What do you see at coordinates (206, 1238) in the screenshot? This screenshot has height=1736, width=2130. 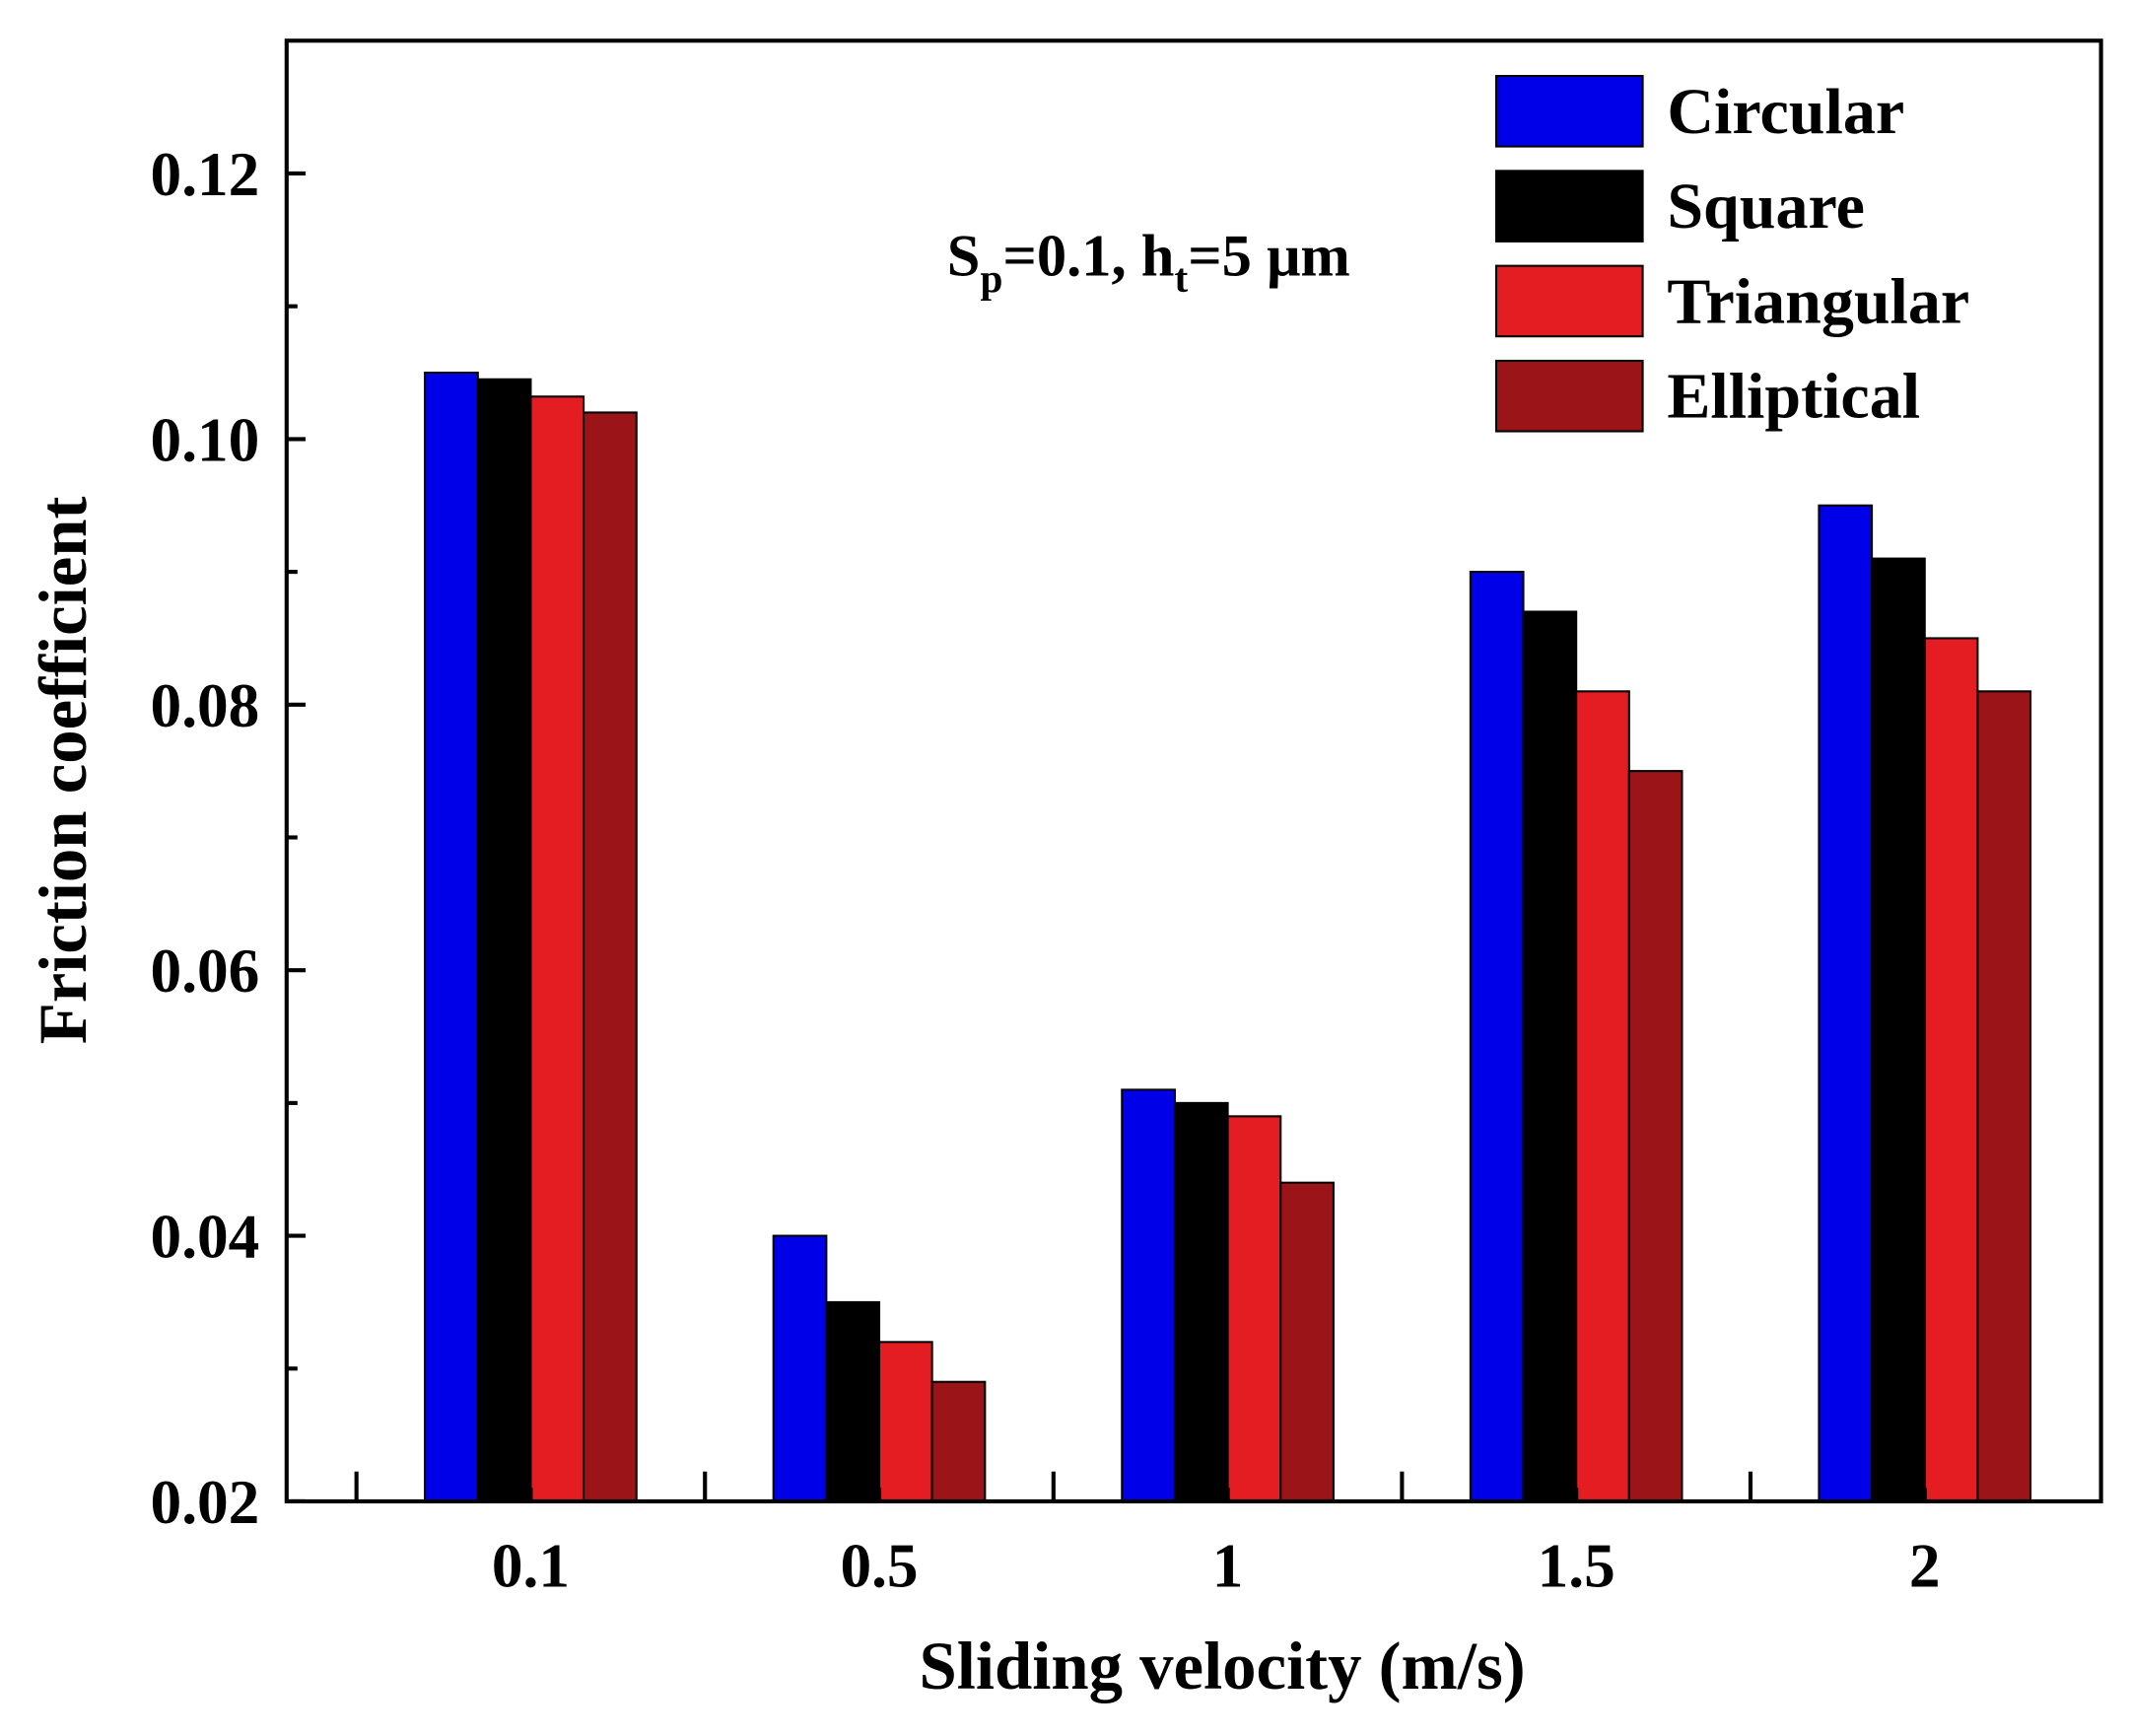 I see `y-tick-label: 0.04` at bounding box center [206, 1238].